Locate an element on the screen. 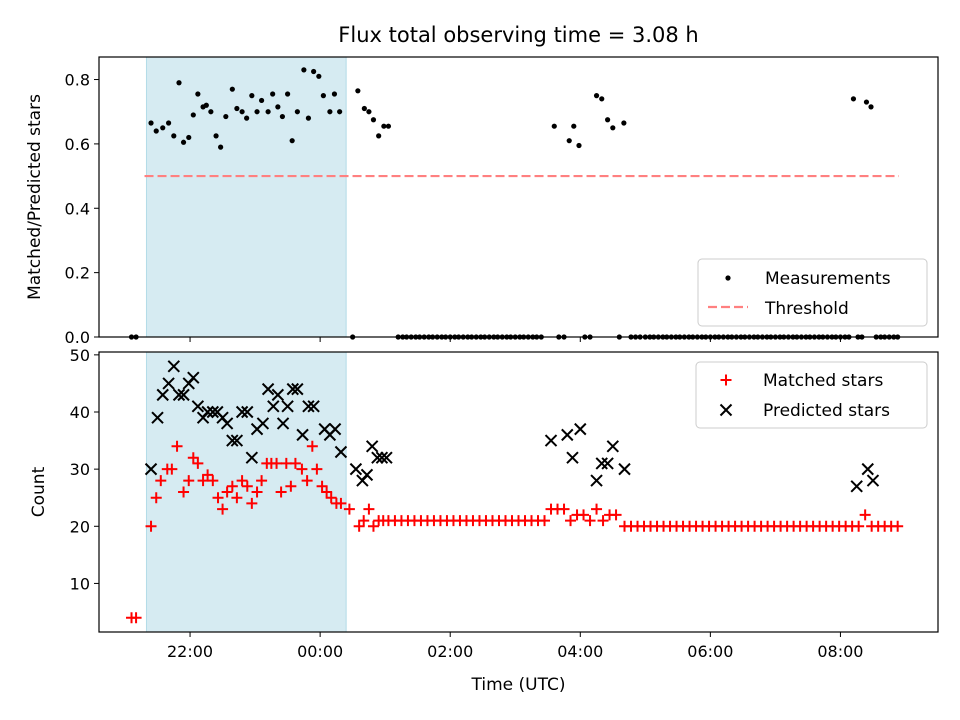  legend-measurements-label: Measurements is located at coordinates (828, 279).